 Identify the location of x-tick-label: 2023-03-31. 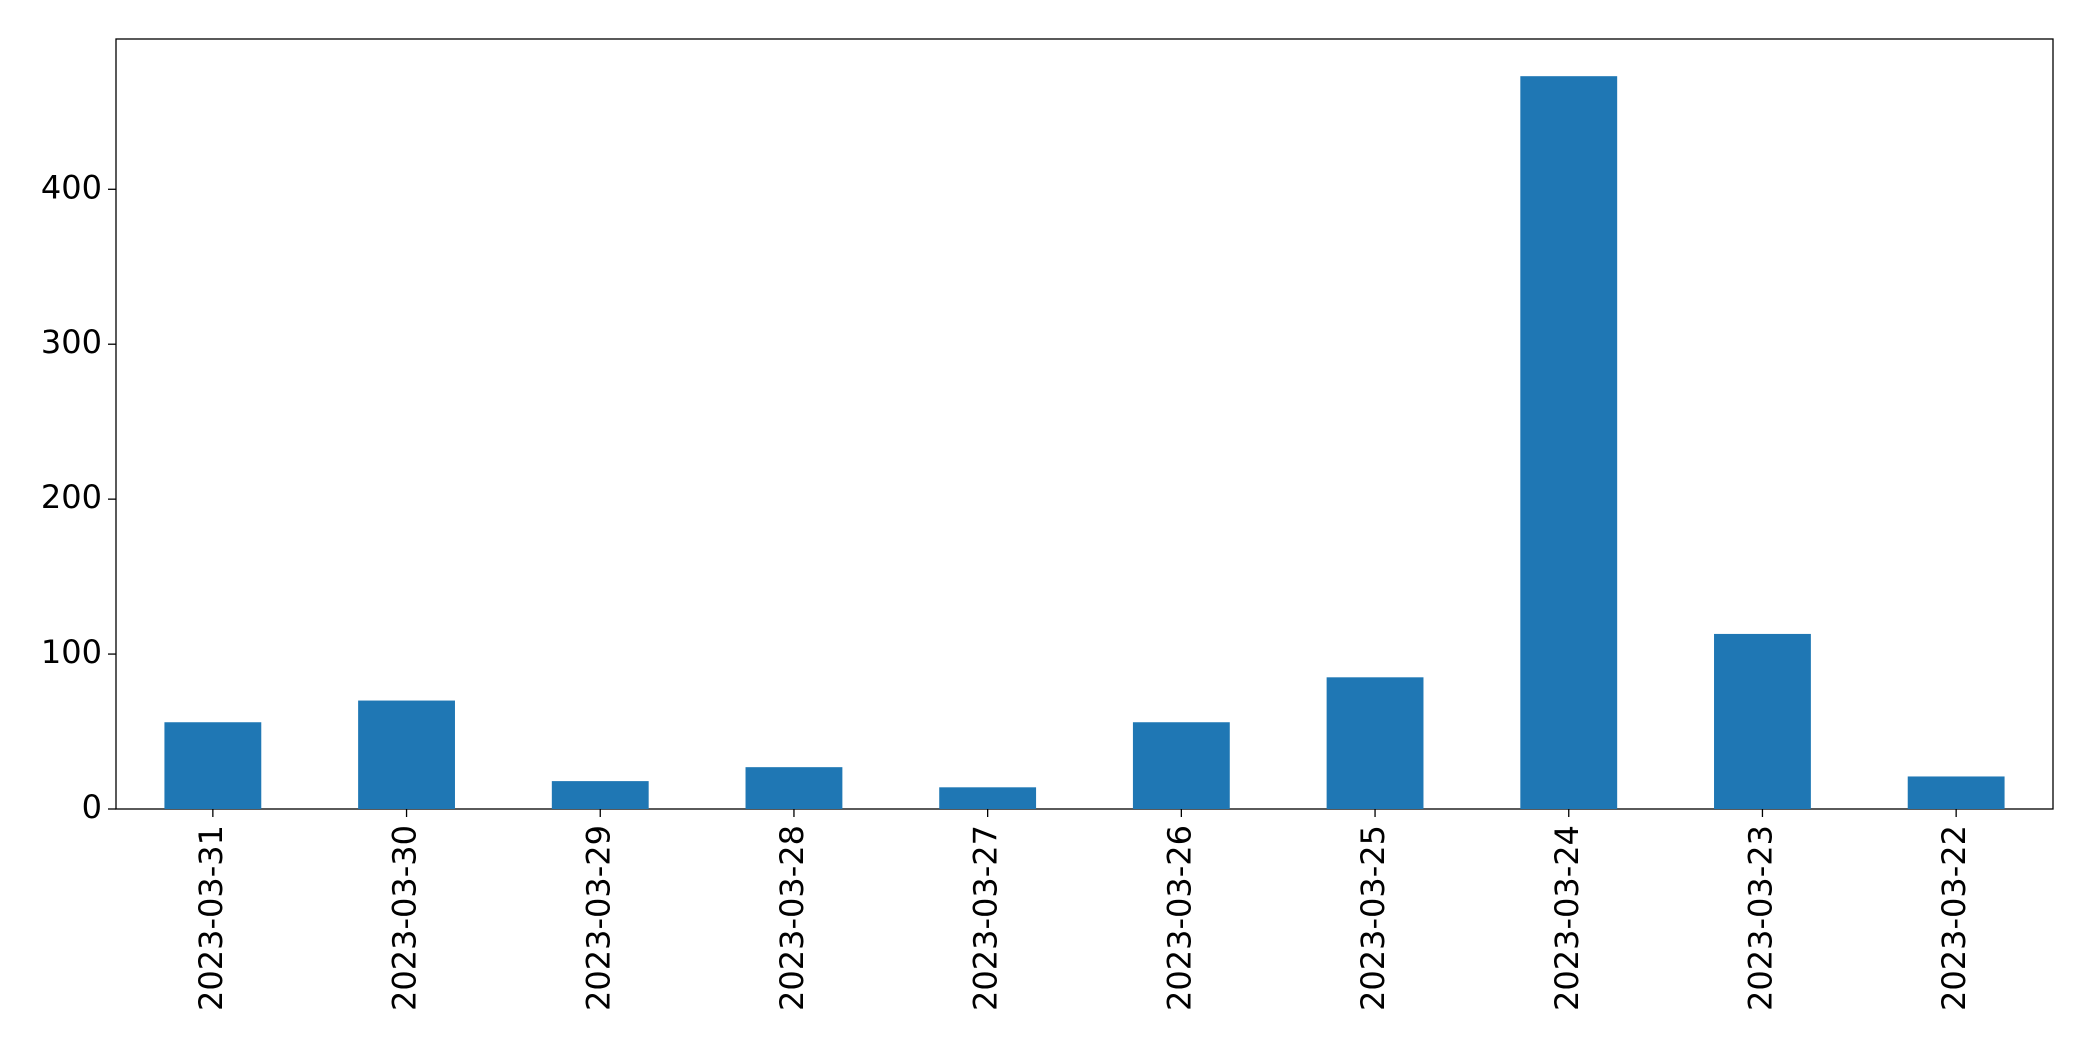
(211, 918).